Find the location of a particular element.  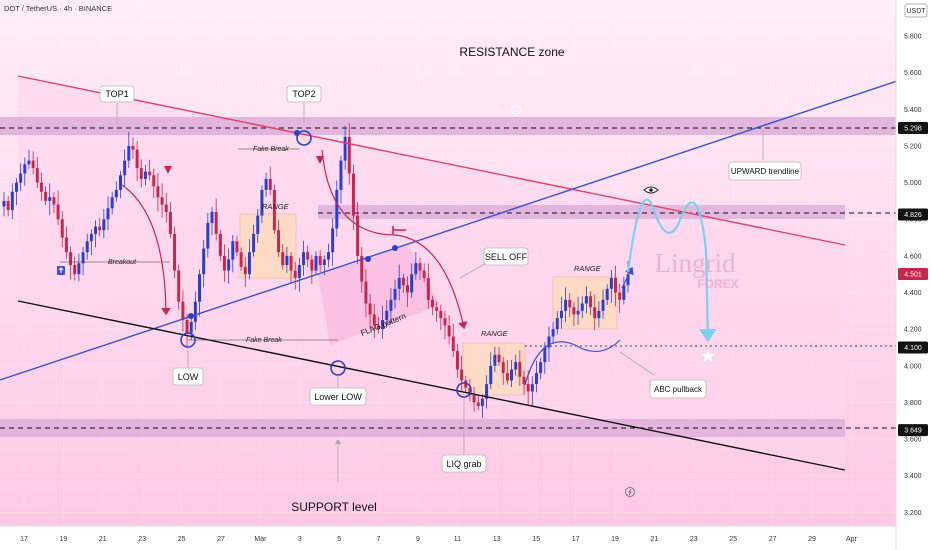

price-tick: 5.400 is located at coordinates (913, 110).